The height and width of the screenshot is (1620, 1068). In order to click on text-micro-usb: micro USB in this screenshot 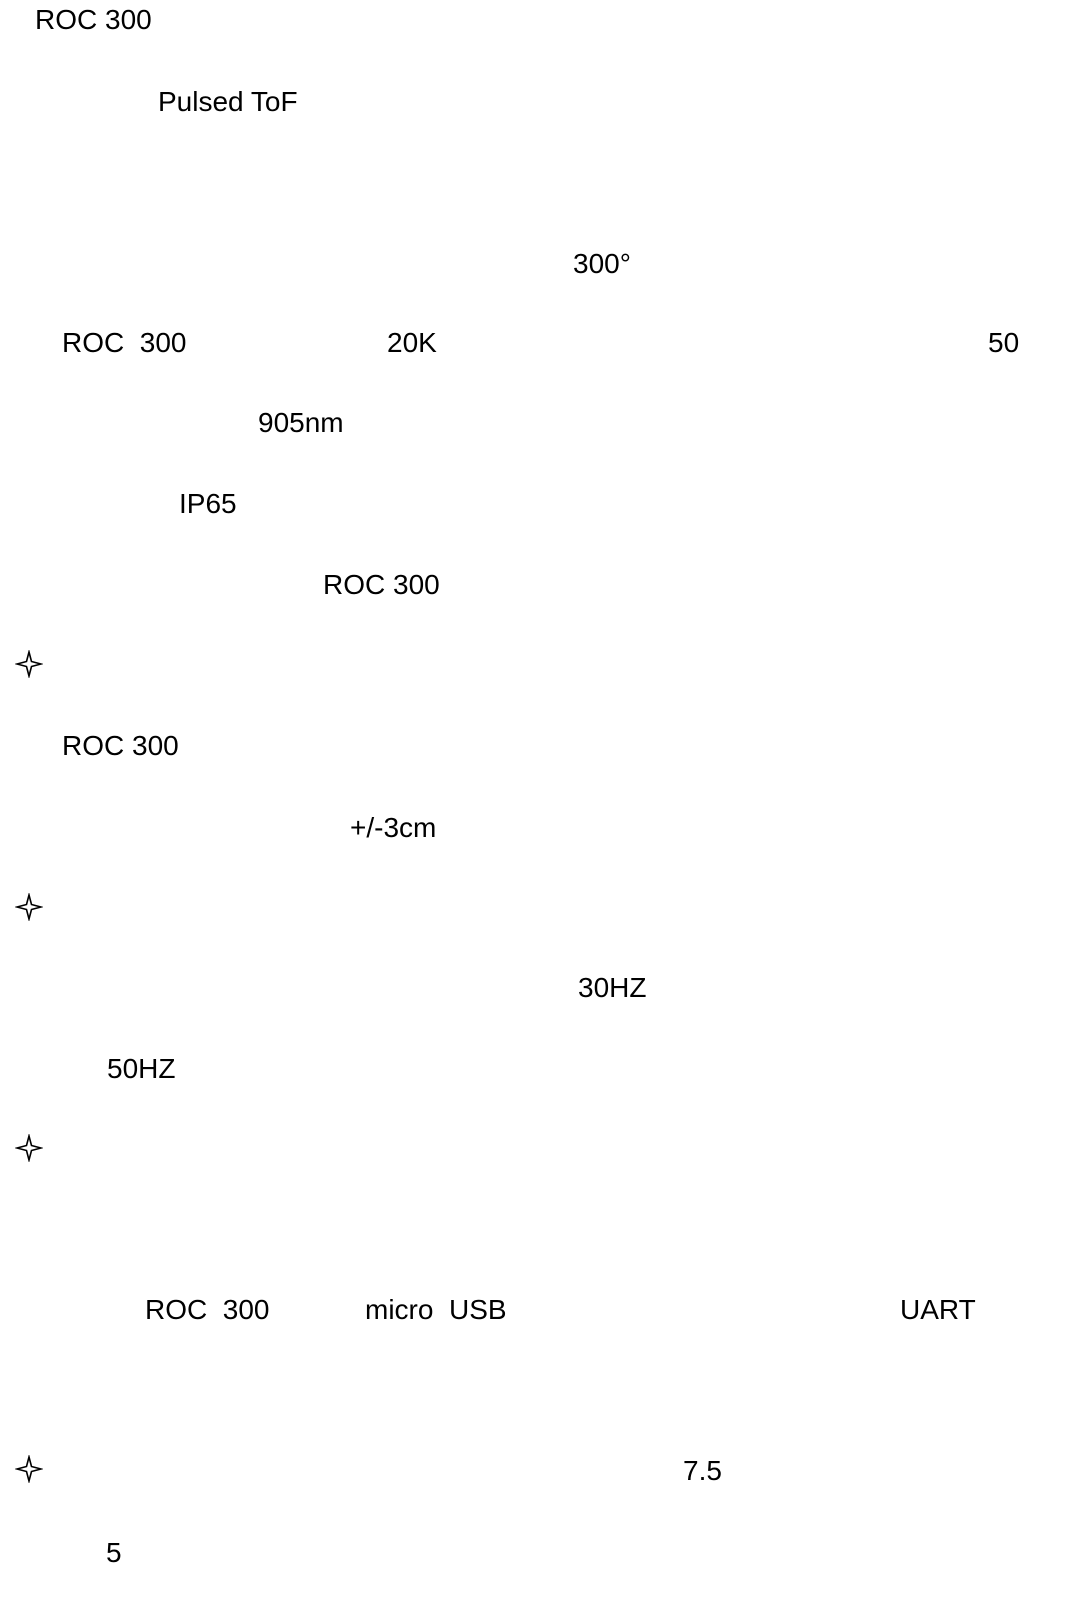, I will do `click(436, 1309)`.